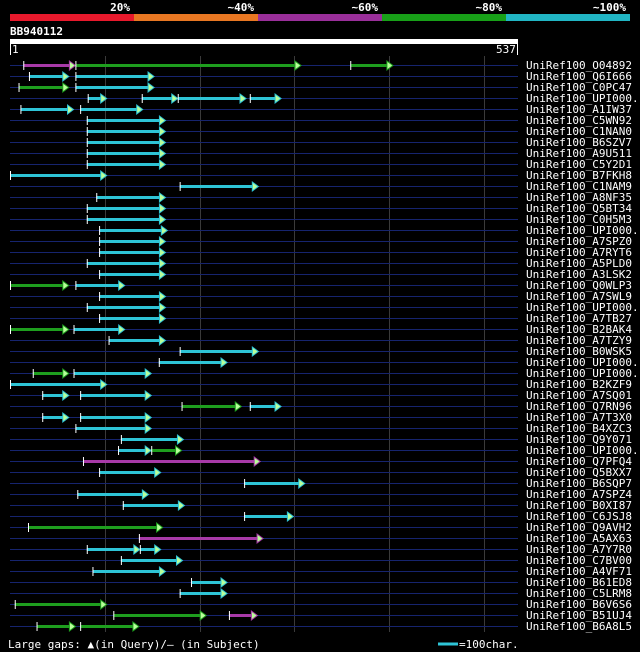  Describe the element at coordinates (321, 241) in the screenshot. I see `hit-row: UniRef100_A7SPZ0` at that location.